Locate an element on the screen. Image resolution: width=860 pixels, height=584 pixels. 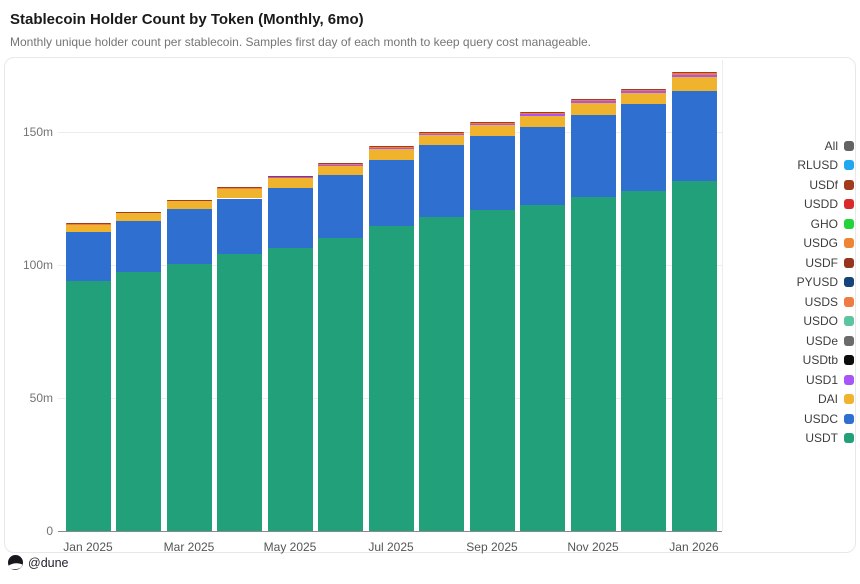
legend-item-usdc: USDC is located at coordinates (825, 419).